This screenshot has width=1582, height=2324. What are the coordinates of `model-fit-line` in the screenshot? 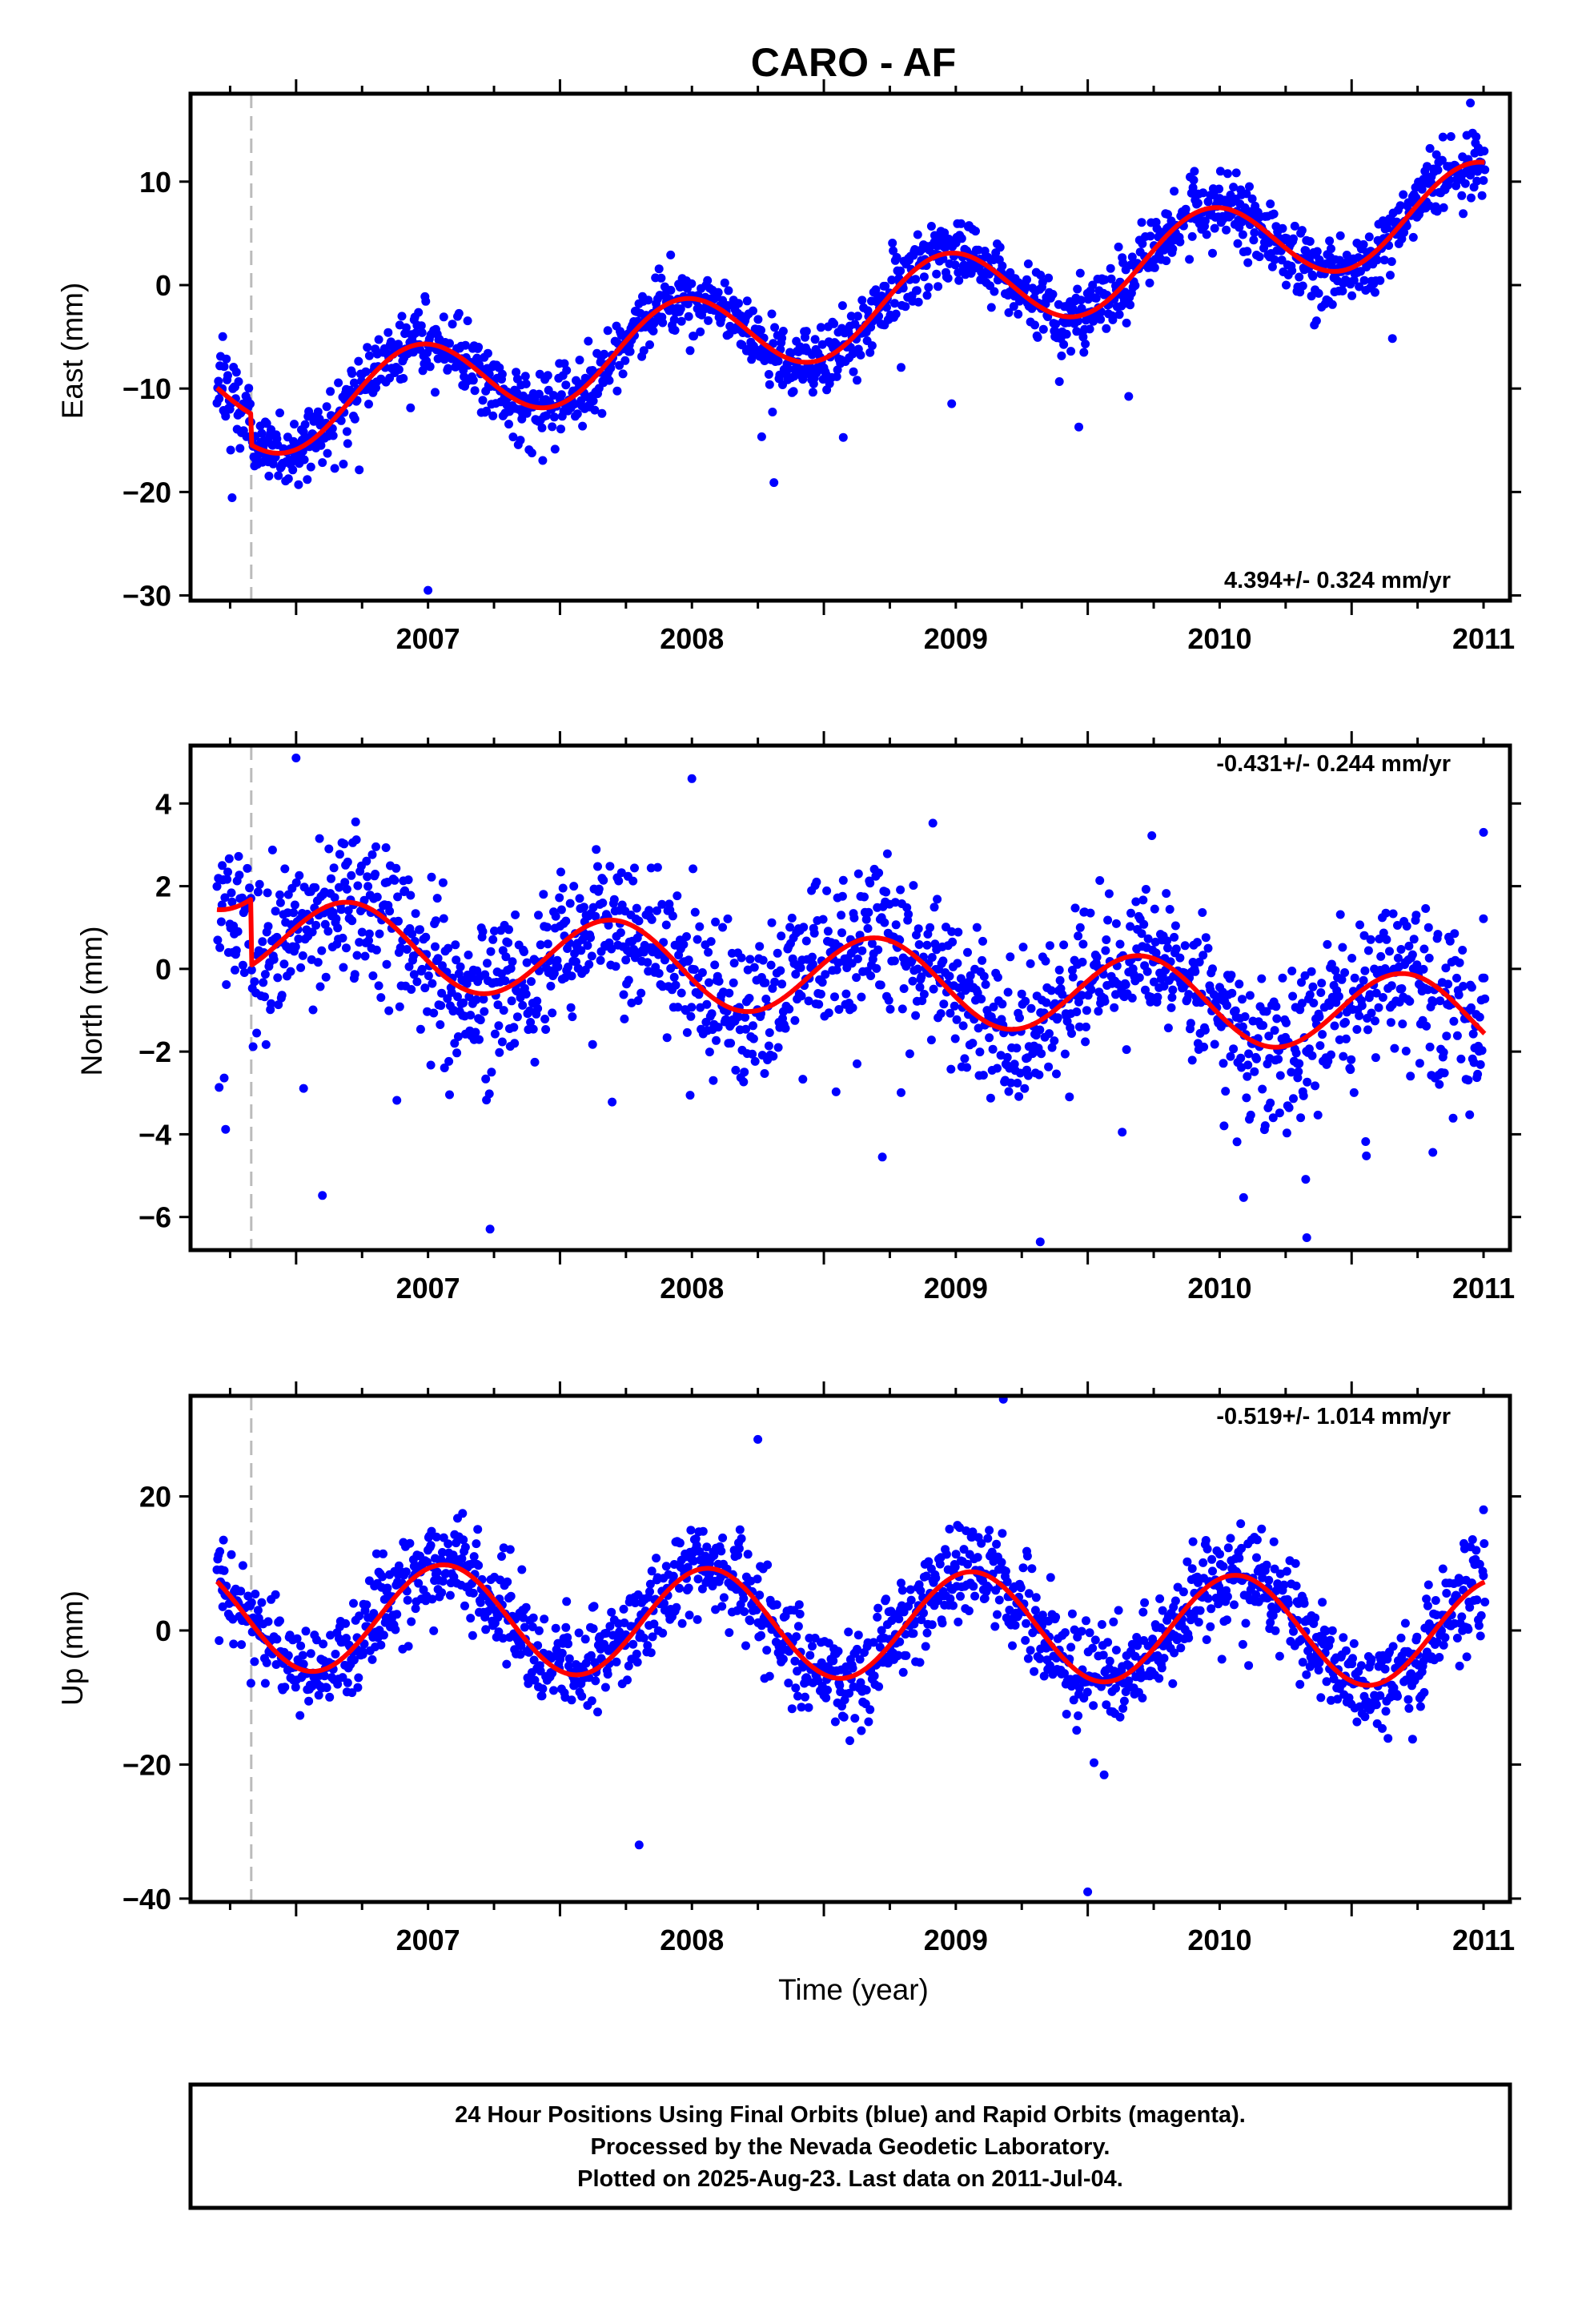 It's located at (851, 974).